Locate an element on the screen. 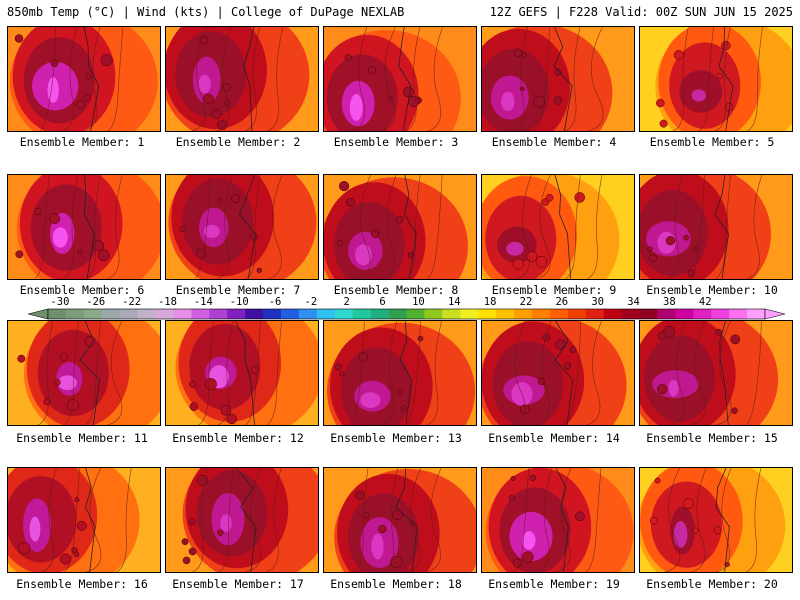  ensemble-member-label: Ensemble Member: 5 is located at coordinates (712, 142).